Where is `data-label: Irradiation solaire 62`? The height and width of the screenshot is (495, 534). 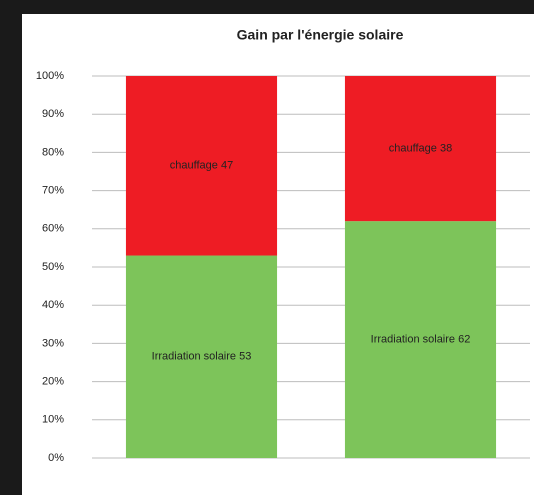
data-label: Irradiation solaire 62 is located at coordinates (421, 339).